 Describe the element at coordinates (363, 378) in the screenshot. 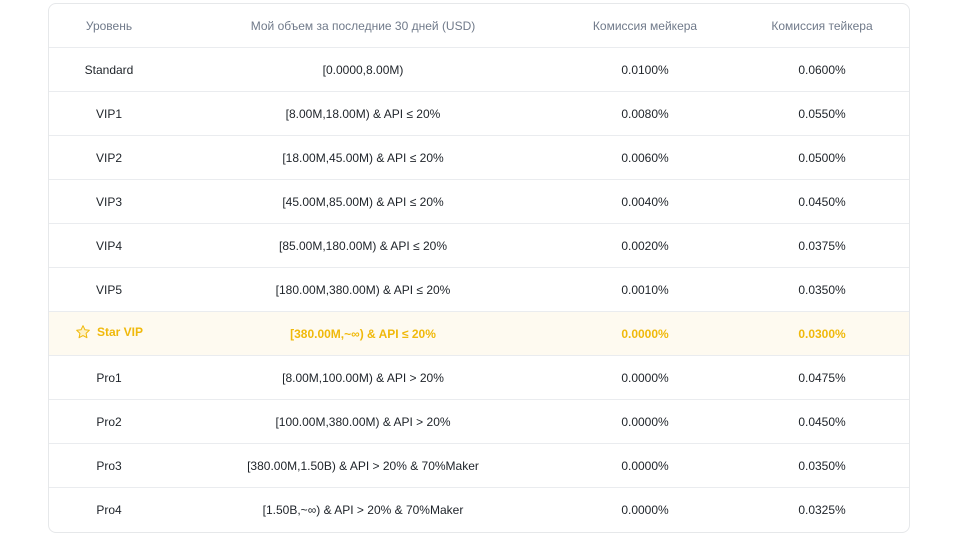

I see `volume-cell: [8.00M,100.00M) & API > 20%` at that location.